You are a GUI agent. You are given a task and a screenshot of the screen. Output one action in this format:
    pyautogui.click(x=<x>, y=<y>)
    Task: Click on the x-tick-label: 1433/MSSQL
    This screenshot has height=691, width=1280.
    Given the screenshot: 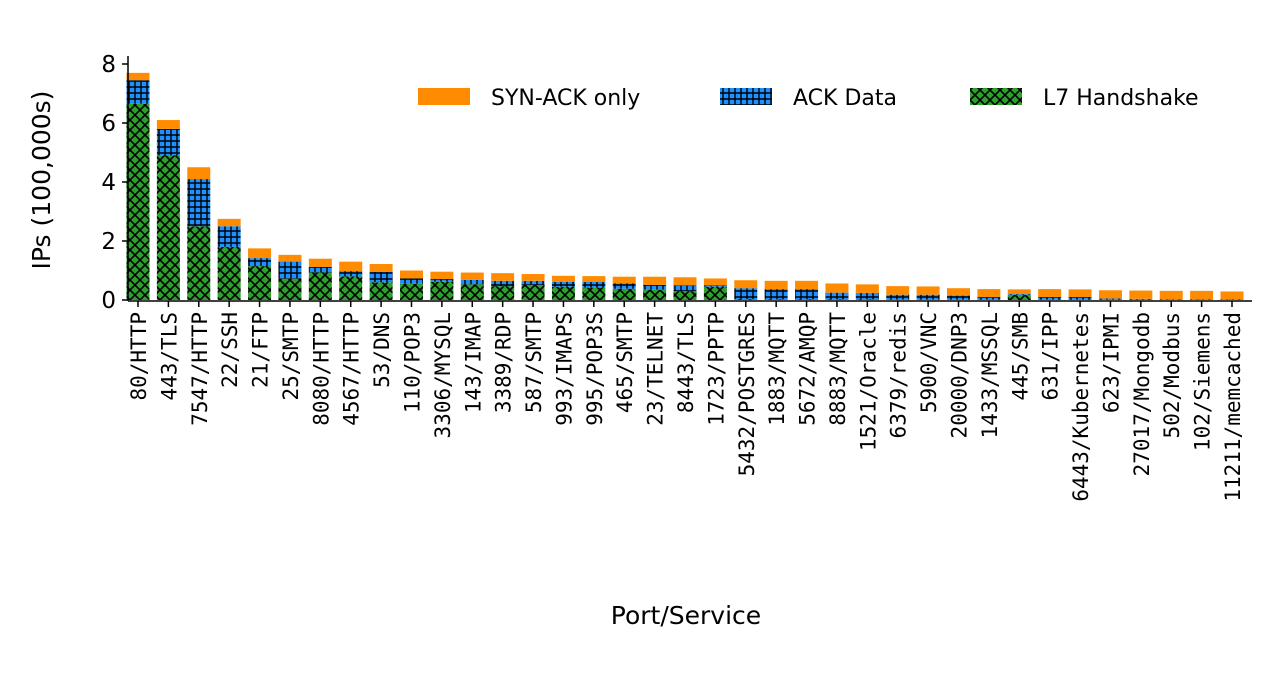 What is the action you would take?
    pyautogui.click(x=990, y=375)
    